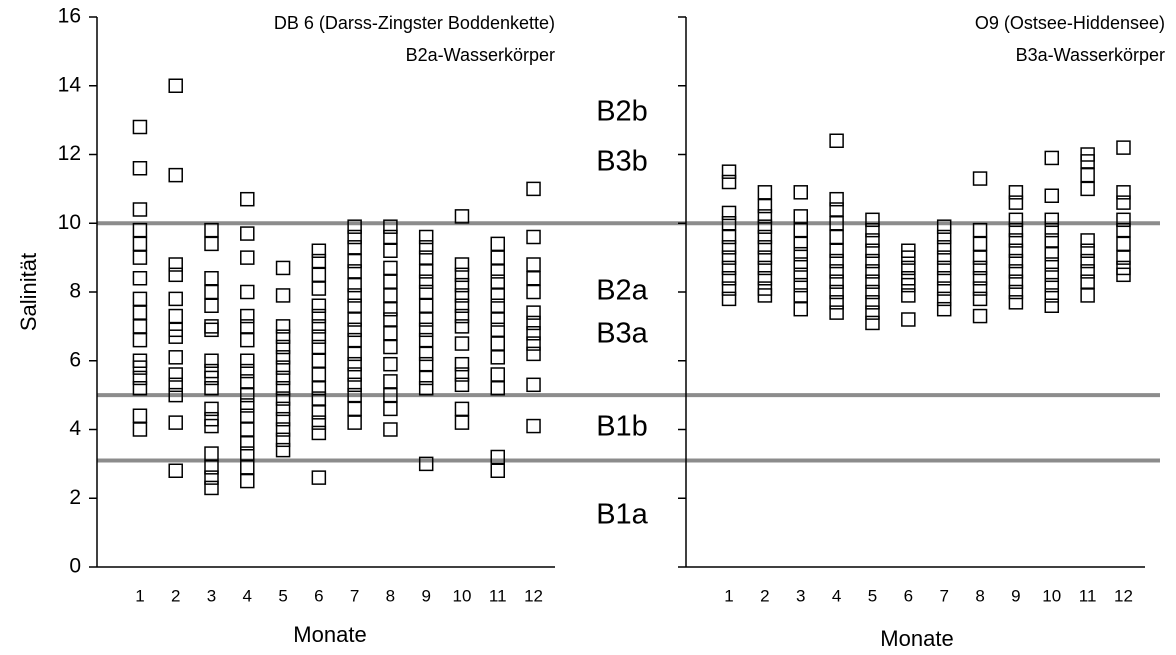  Describe the element at coordinates (175, 595) in the screenshot. I see `x-tick-label: 2` at that location.